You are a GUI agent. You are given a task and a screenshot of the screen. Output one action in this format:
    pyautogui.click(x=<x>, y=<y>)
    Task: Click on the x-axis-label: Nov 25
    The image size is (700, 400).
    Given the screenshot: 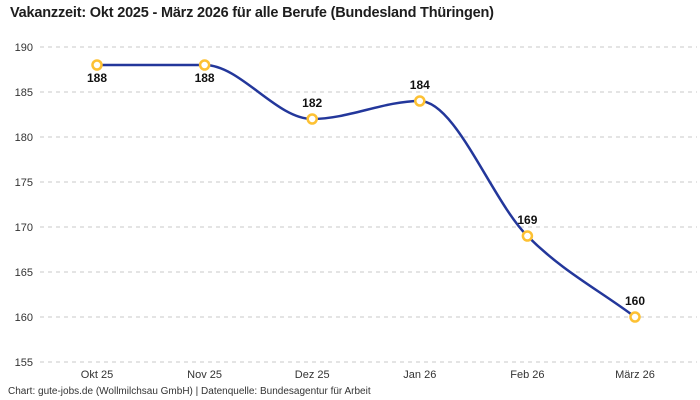 What is the action you would take?
    pyautogui.click(x=204, y=375)
    